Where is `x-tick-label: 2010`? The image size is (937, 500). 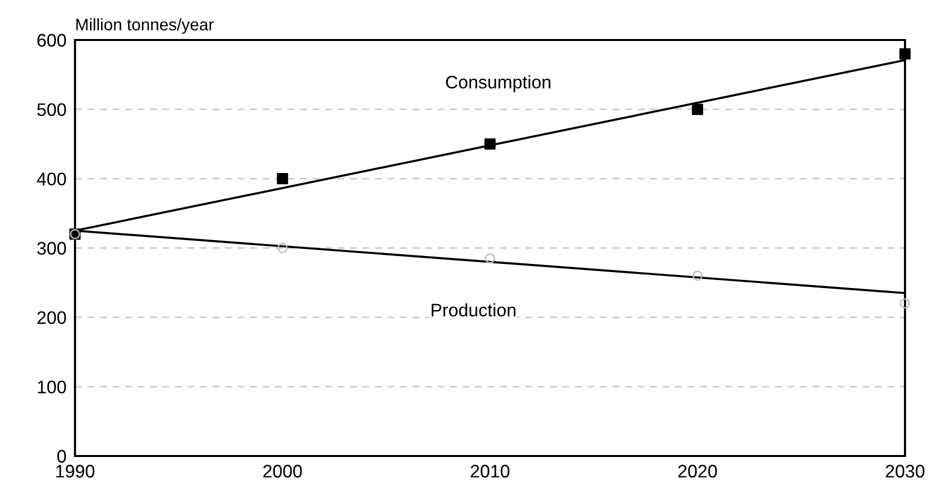 x-tick-label: 2010 is located at coordinates (490, 471).